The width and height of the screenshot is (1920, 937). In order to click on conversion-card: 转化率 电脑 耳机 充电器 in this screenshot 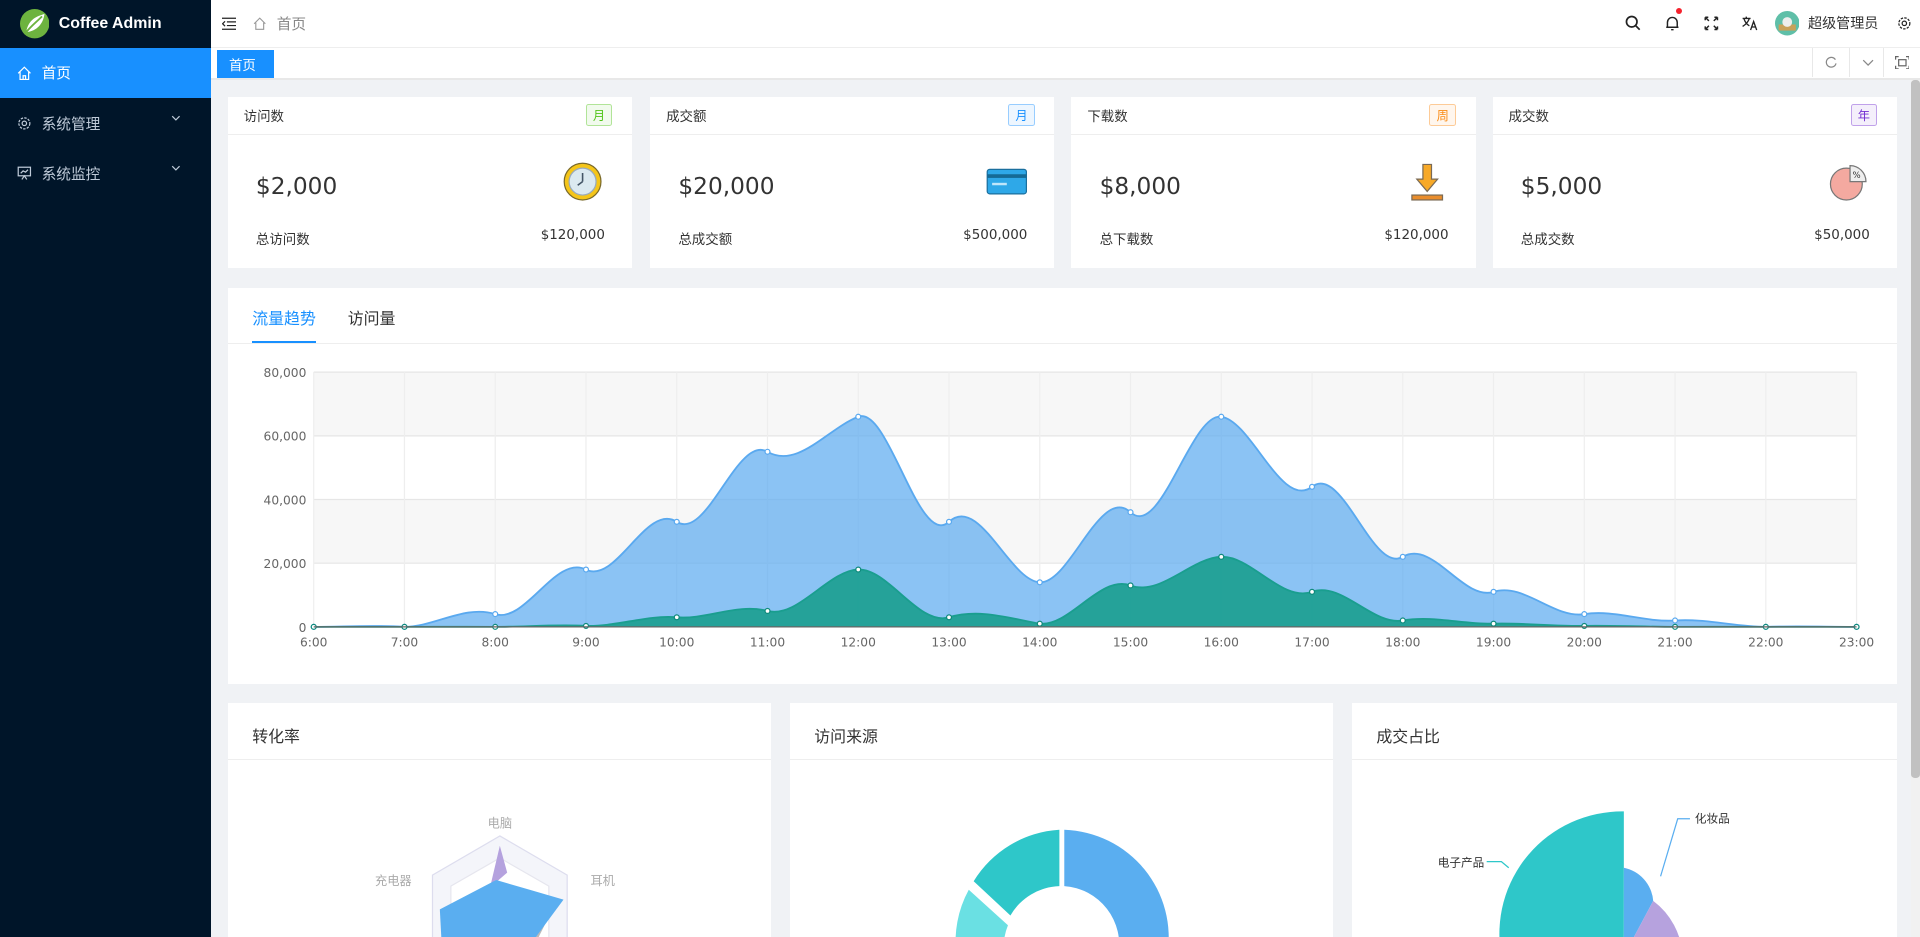, I will do `click(499, 819)`.